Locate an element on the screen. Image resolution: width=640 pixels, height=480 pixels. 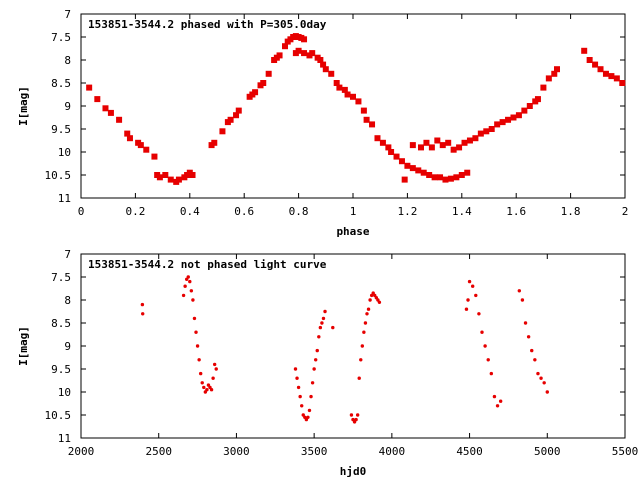
x-tick-label: 5000 is located at coordinates (547, 451).